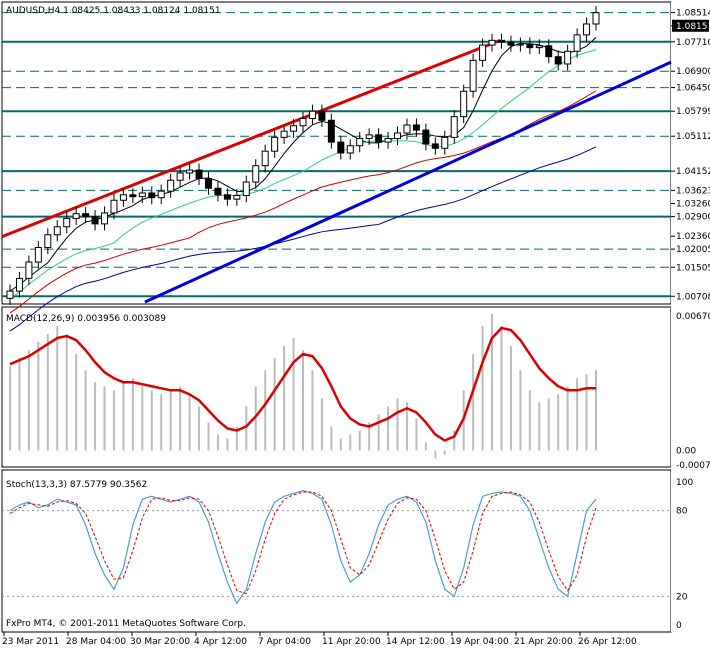 The height and width of the screenshot is (652, 710). What do you see at coordinates (86, 319) in the screenshot?
I see `macd-header: MACD(12,26,9) 0.003956 0.003089` at bounding box center [86, 319].